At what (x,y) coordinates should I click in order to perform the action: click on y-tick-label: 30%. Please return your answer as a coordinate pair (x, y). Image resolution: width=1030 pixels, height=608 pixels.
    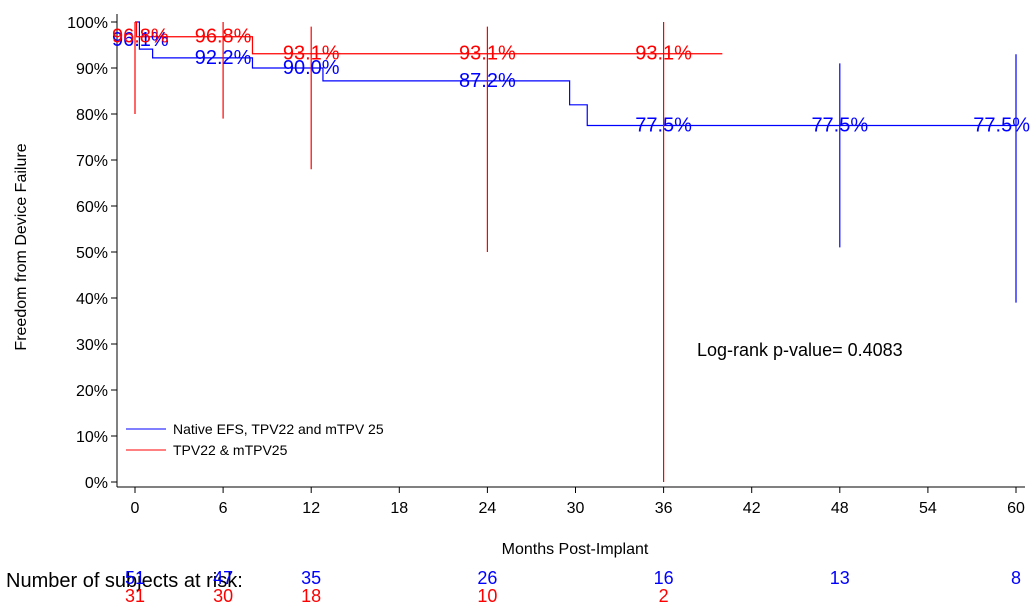
    Looking at the image, I should click on (92, 345).